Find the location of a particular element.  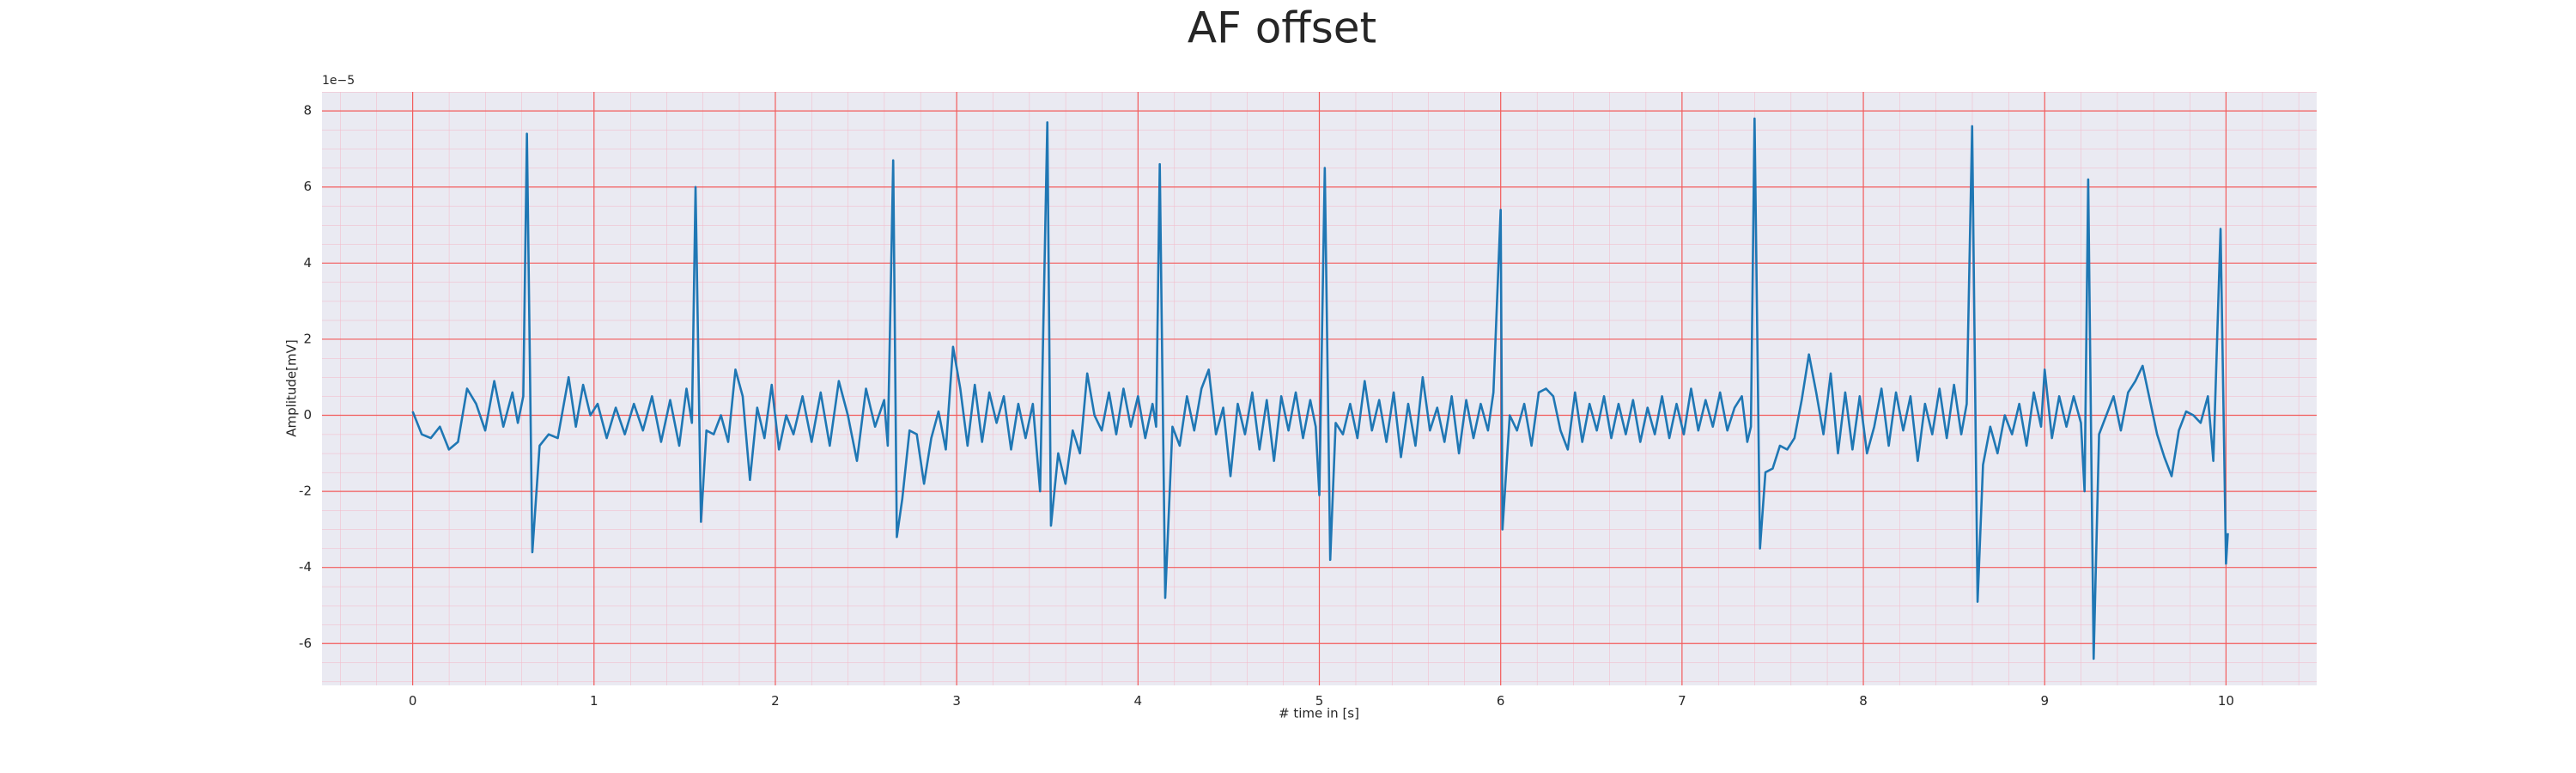

chart-title: AF offset is located at coordinates (1282, 28).